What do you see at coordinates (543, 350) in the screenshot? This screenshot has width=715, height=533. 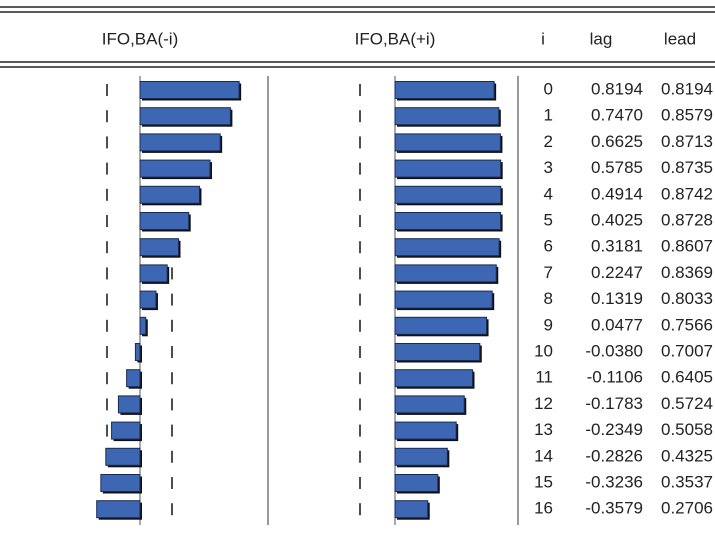 I see `lag-index: 10` at bounding box center [543, 350].